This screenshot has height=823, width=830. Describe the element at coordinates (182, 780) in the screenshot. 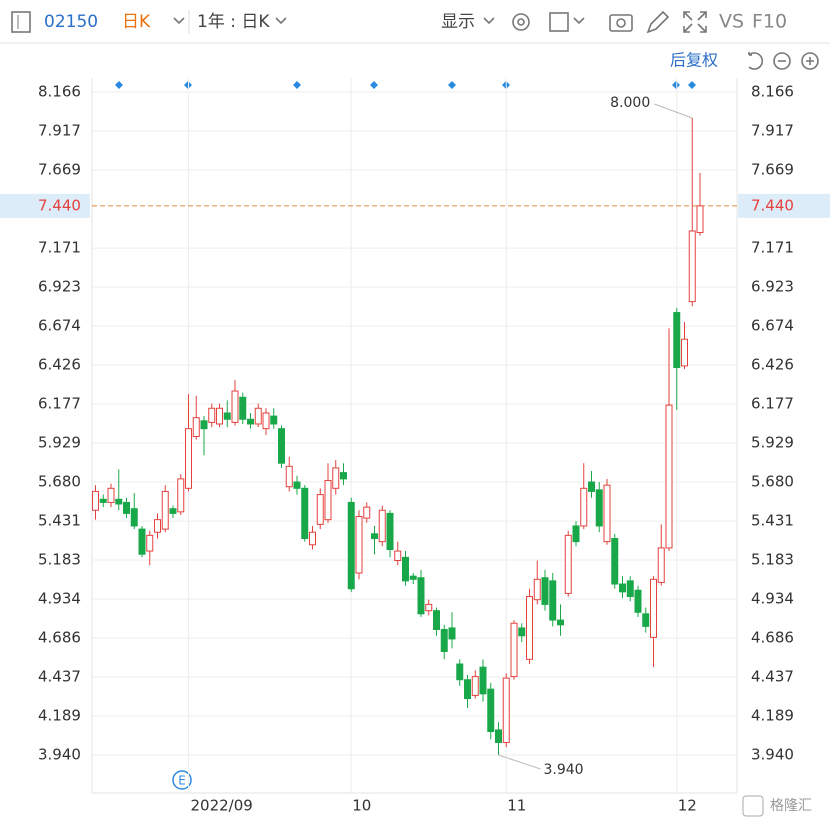

I see `event-icon` at that location.